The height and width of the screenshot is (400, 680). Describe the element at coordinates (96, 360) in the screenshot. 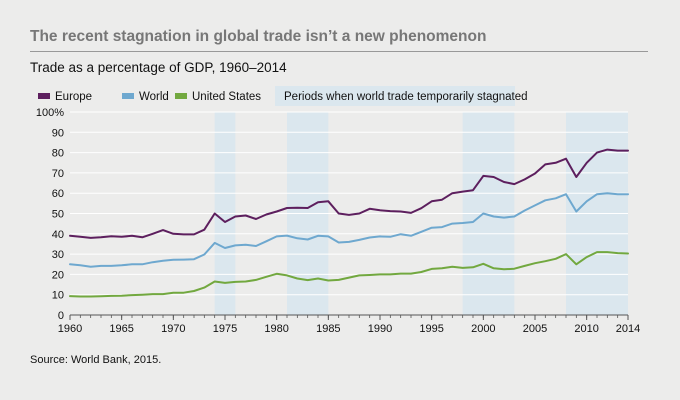

I see `source-note: Source: World Bank, 2015.` at that location.